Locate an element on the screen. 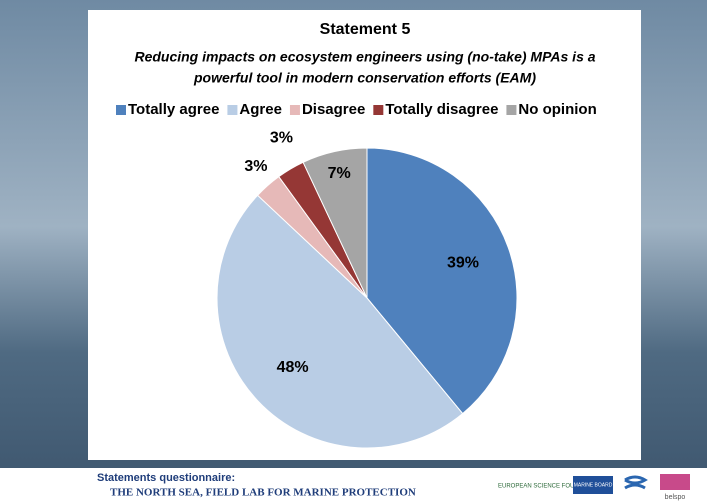  data-label: 48% is located at coordinates (293, 367).